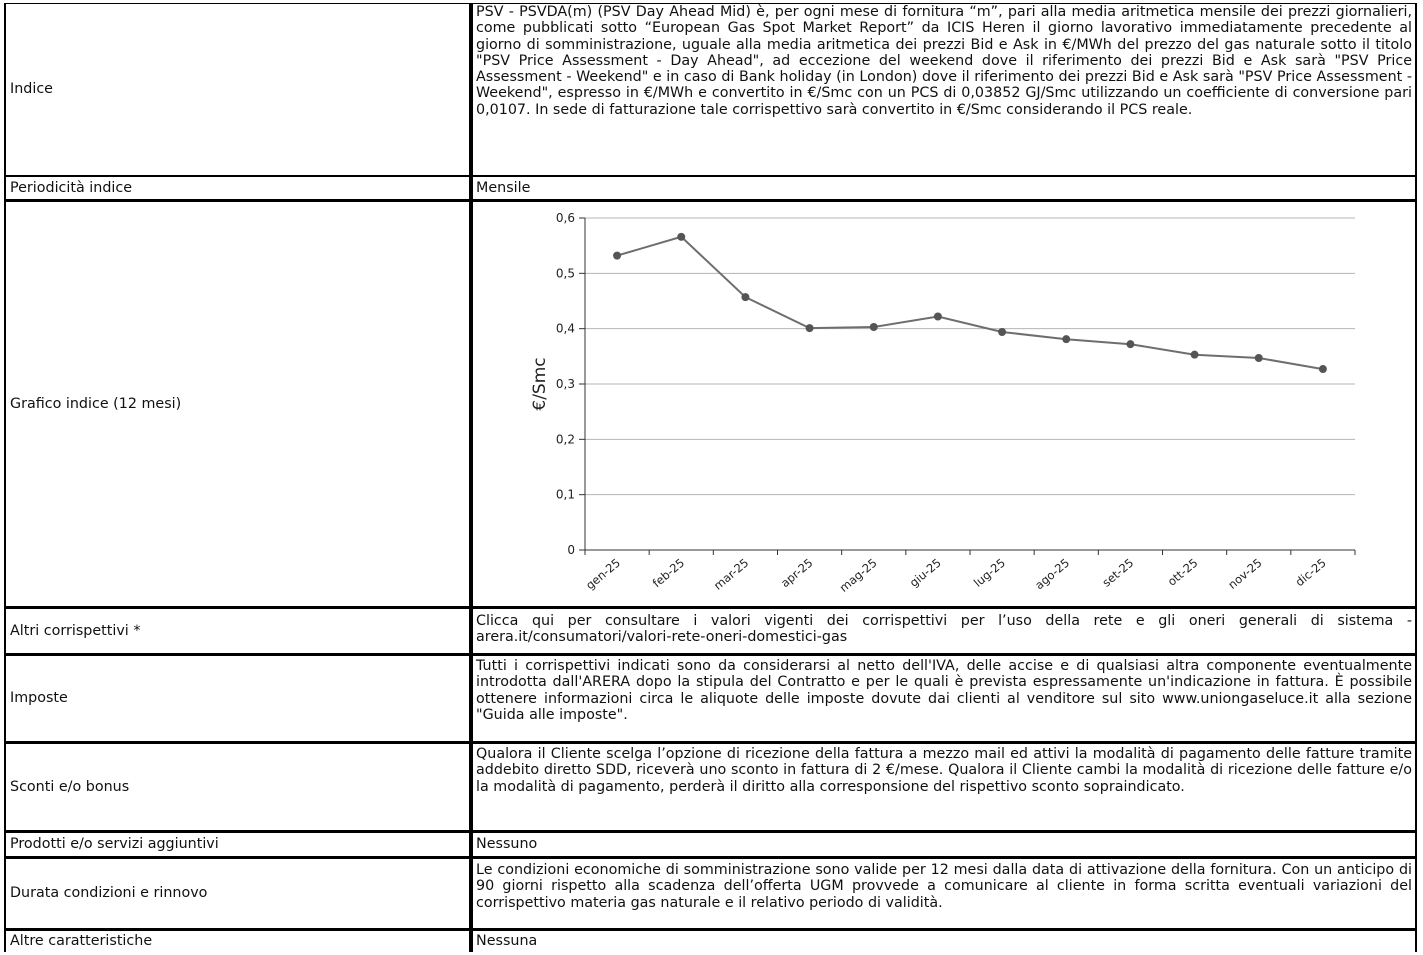  Describe the element at coordinates (970, 303) in the screenshot. I see `series-line` at that location.